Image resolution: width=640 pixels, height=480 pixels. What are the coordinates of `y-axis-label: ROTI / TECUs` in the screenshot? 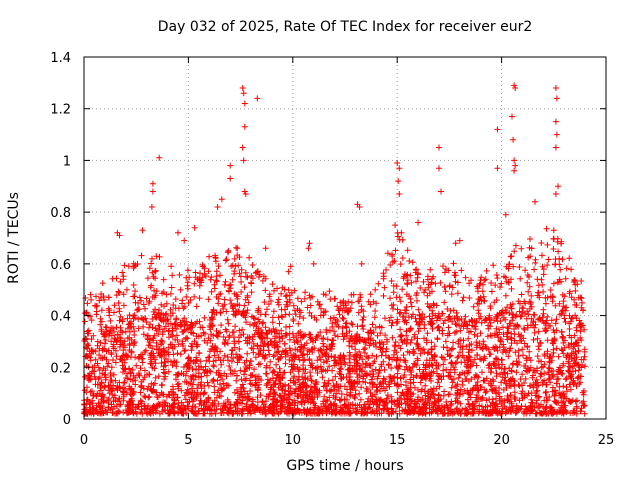 It's located at (14, 238).